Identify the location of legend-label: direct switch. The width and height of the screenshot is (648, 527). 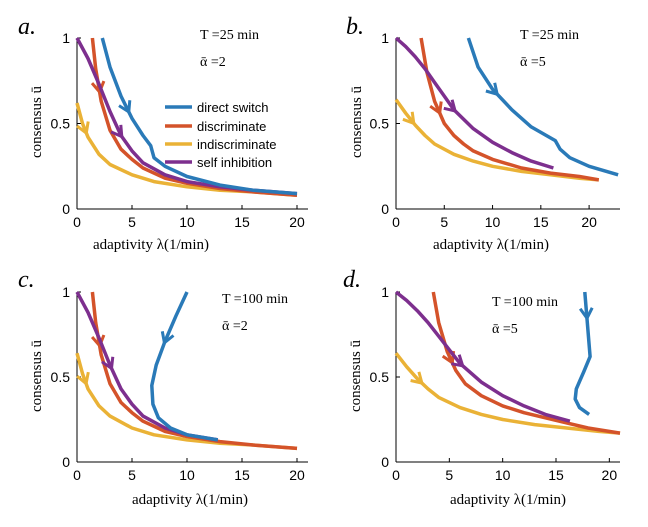
(233, 107).